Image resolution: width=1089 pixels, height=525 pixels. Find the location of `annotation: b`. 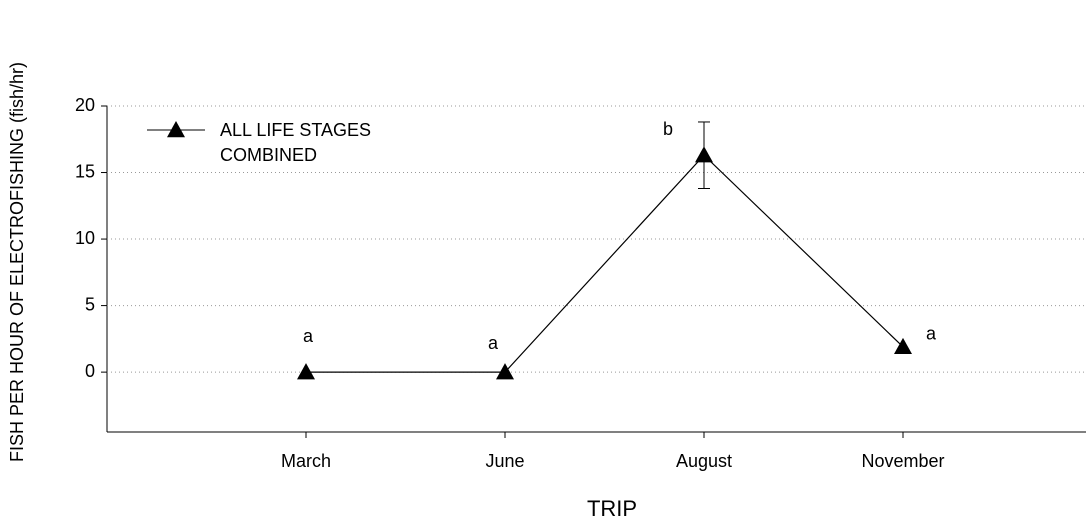

annotation: b is located at coordinates (668, 129).